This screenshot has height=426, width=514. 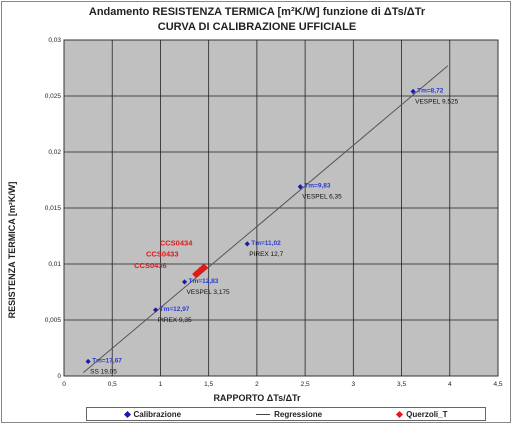 I want to click on legend-marker-querzoli, so click(x=400, y=414).